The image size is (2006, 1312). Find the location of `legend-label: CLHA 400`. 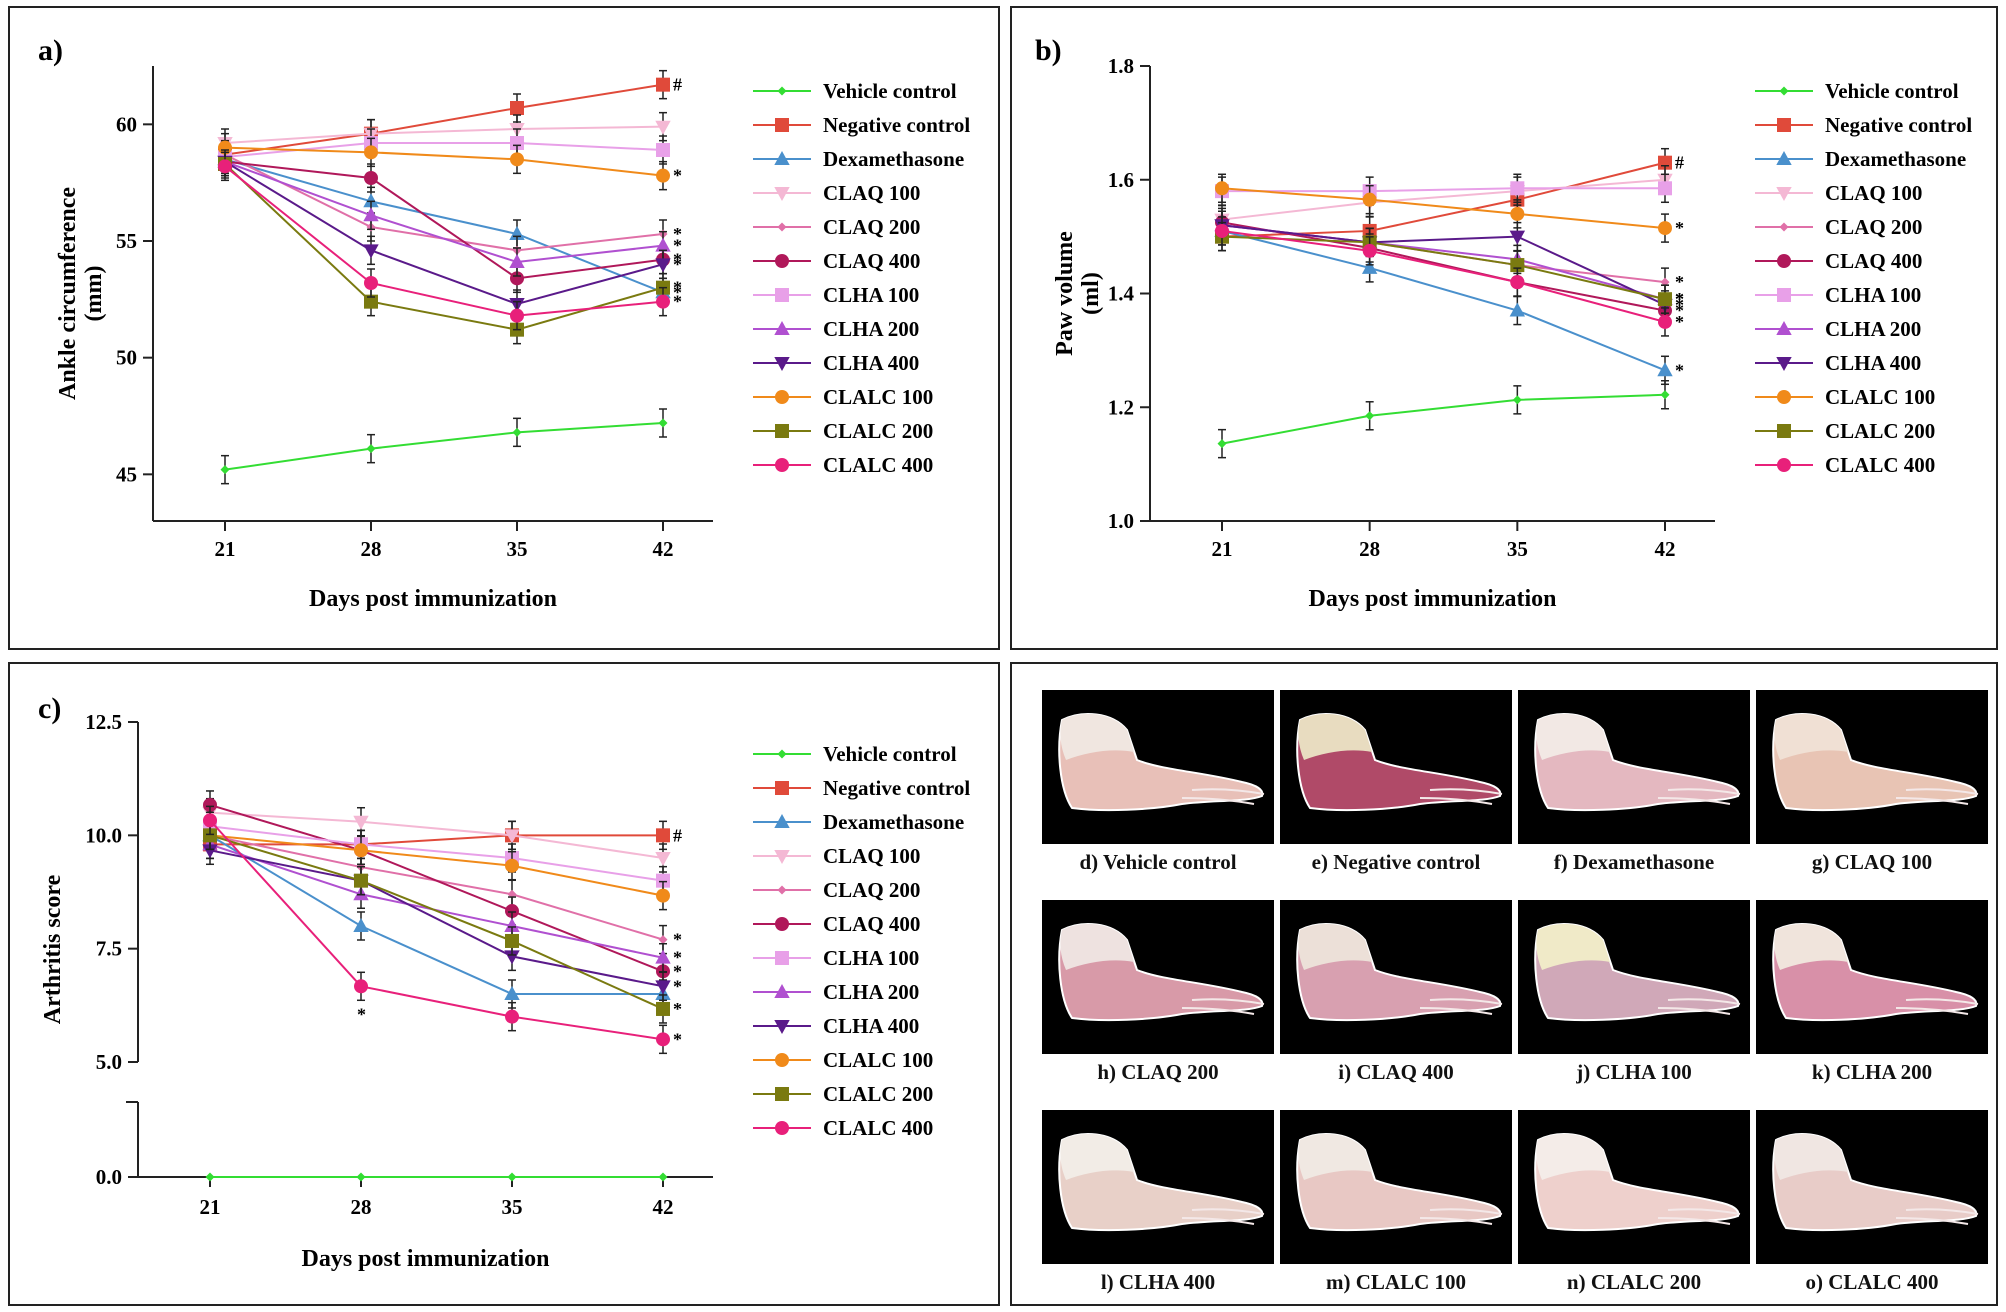

legend-label: CLHA 400 is located at coordinates (1873, 363).